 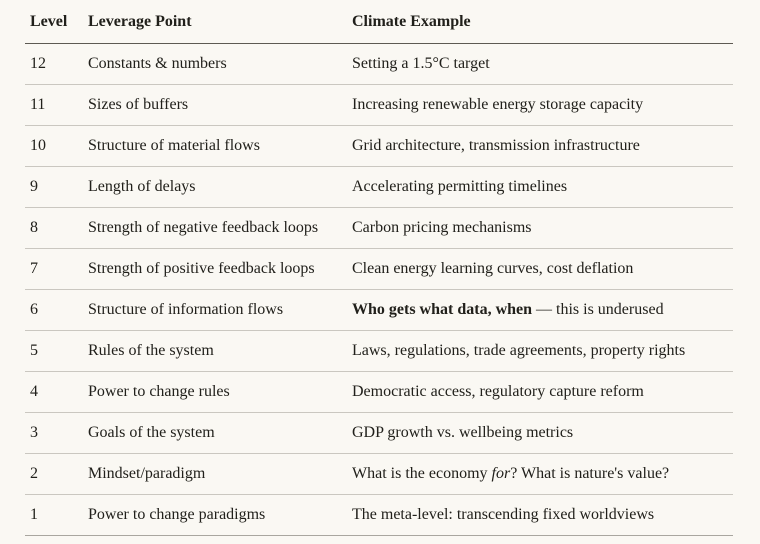 What do you see at coordinates (220, 351) in the screenshot?
I see `leverage-cell: Rules of the system` at bounding box center [220, 351].